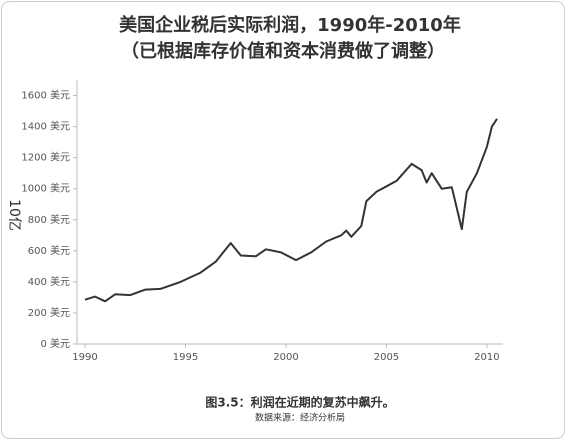 This screenshot has width=566, height=440. I want to click on chart-title: 美国企业税后实际利润，1990年-2010年, so click(290, 25).